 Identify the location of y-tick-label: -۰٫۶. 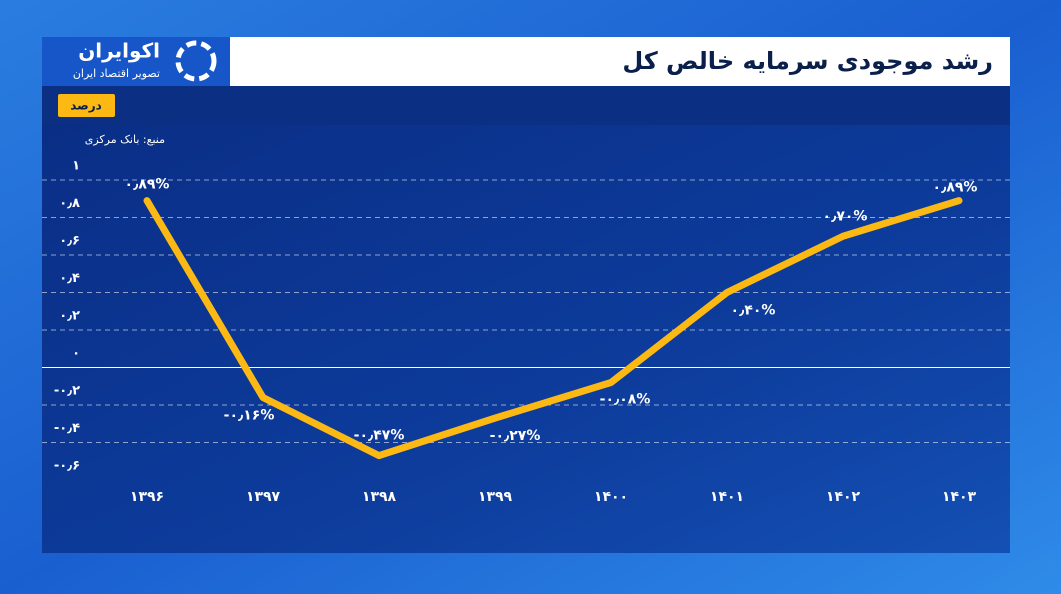
(67, 466).